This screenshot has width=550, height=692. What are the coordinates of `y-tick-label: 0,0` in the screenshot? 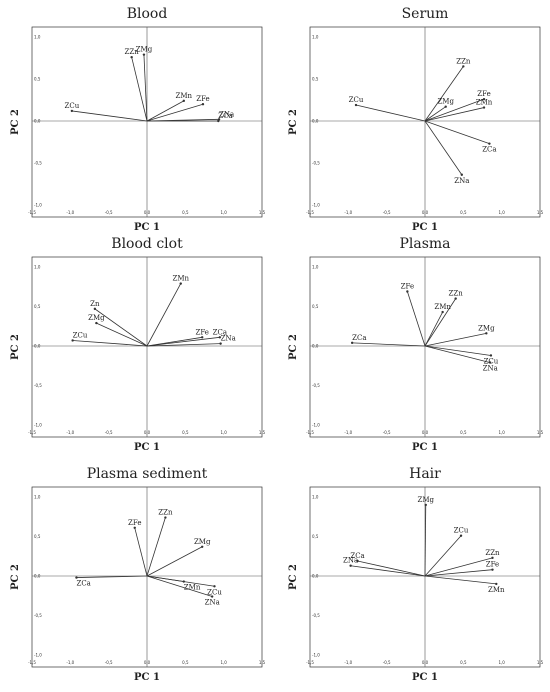 It's located at (315, 121).